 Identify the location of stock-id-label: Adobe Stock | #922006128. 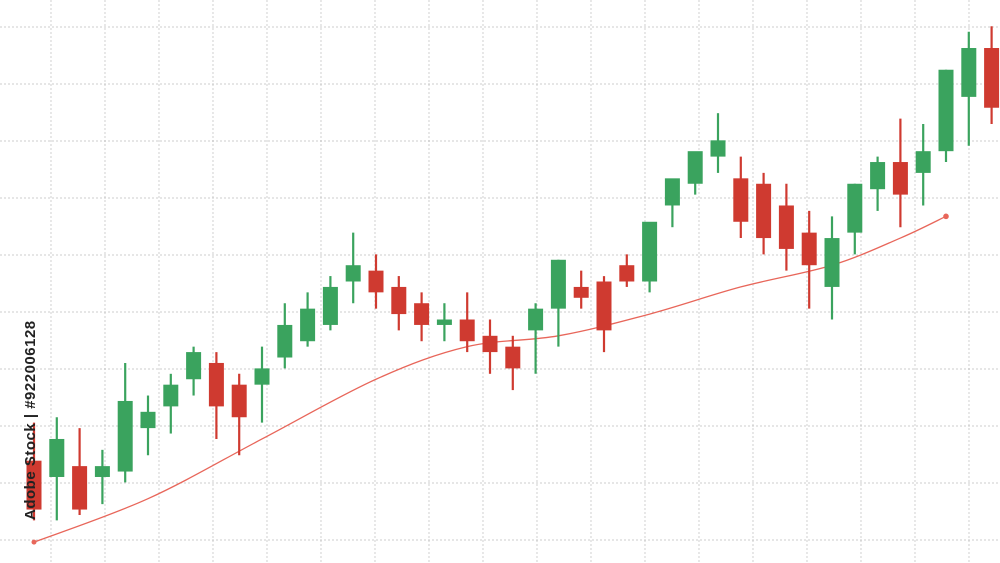
(30, 420).